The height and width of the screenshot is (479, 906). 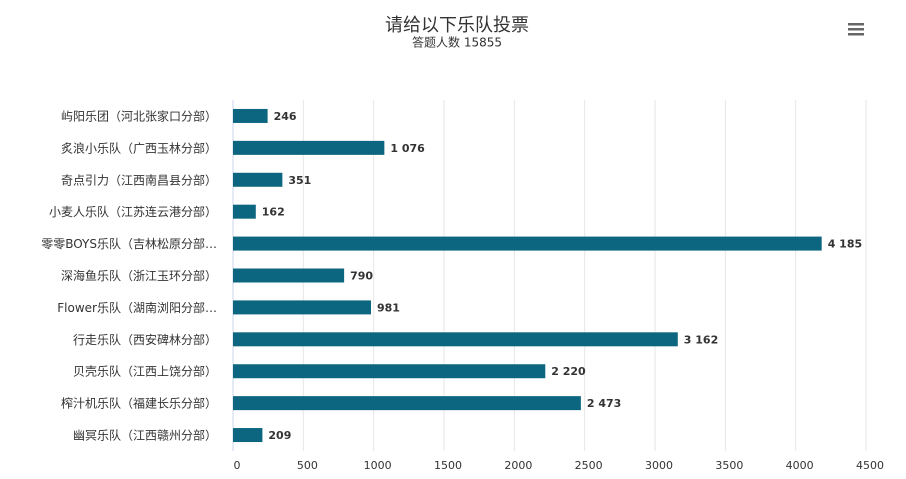 I want to click on y-tick-label: 奇点引力（江西南昌县分部）, so click(x=139, y=179).